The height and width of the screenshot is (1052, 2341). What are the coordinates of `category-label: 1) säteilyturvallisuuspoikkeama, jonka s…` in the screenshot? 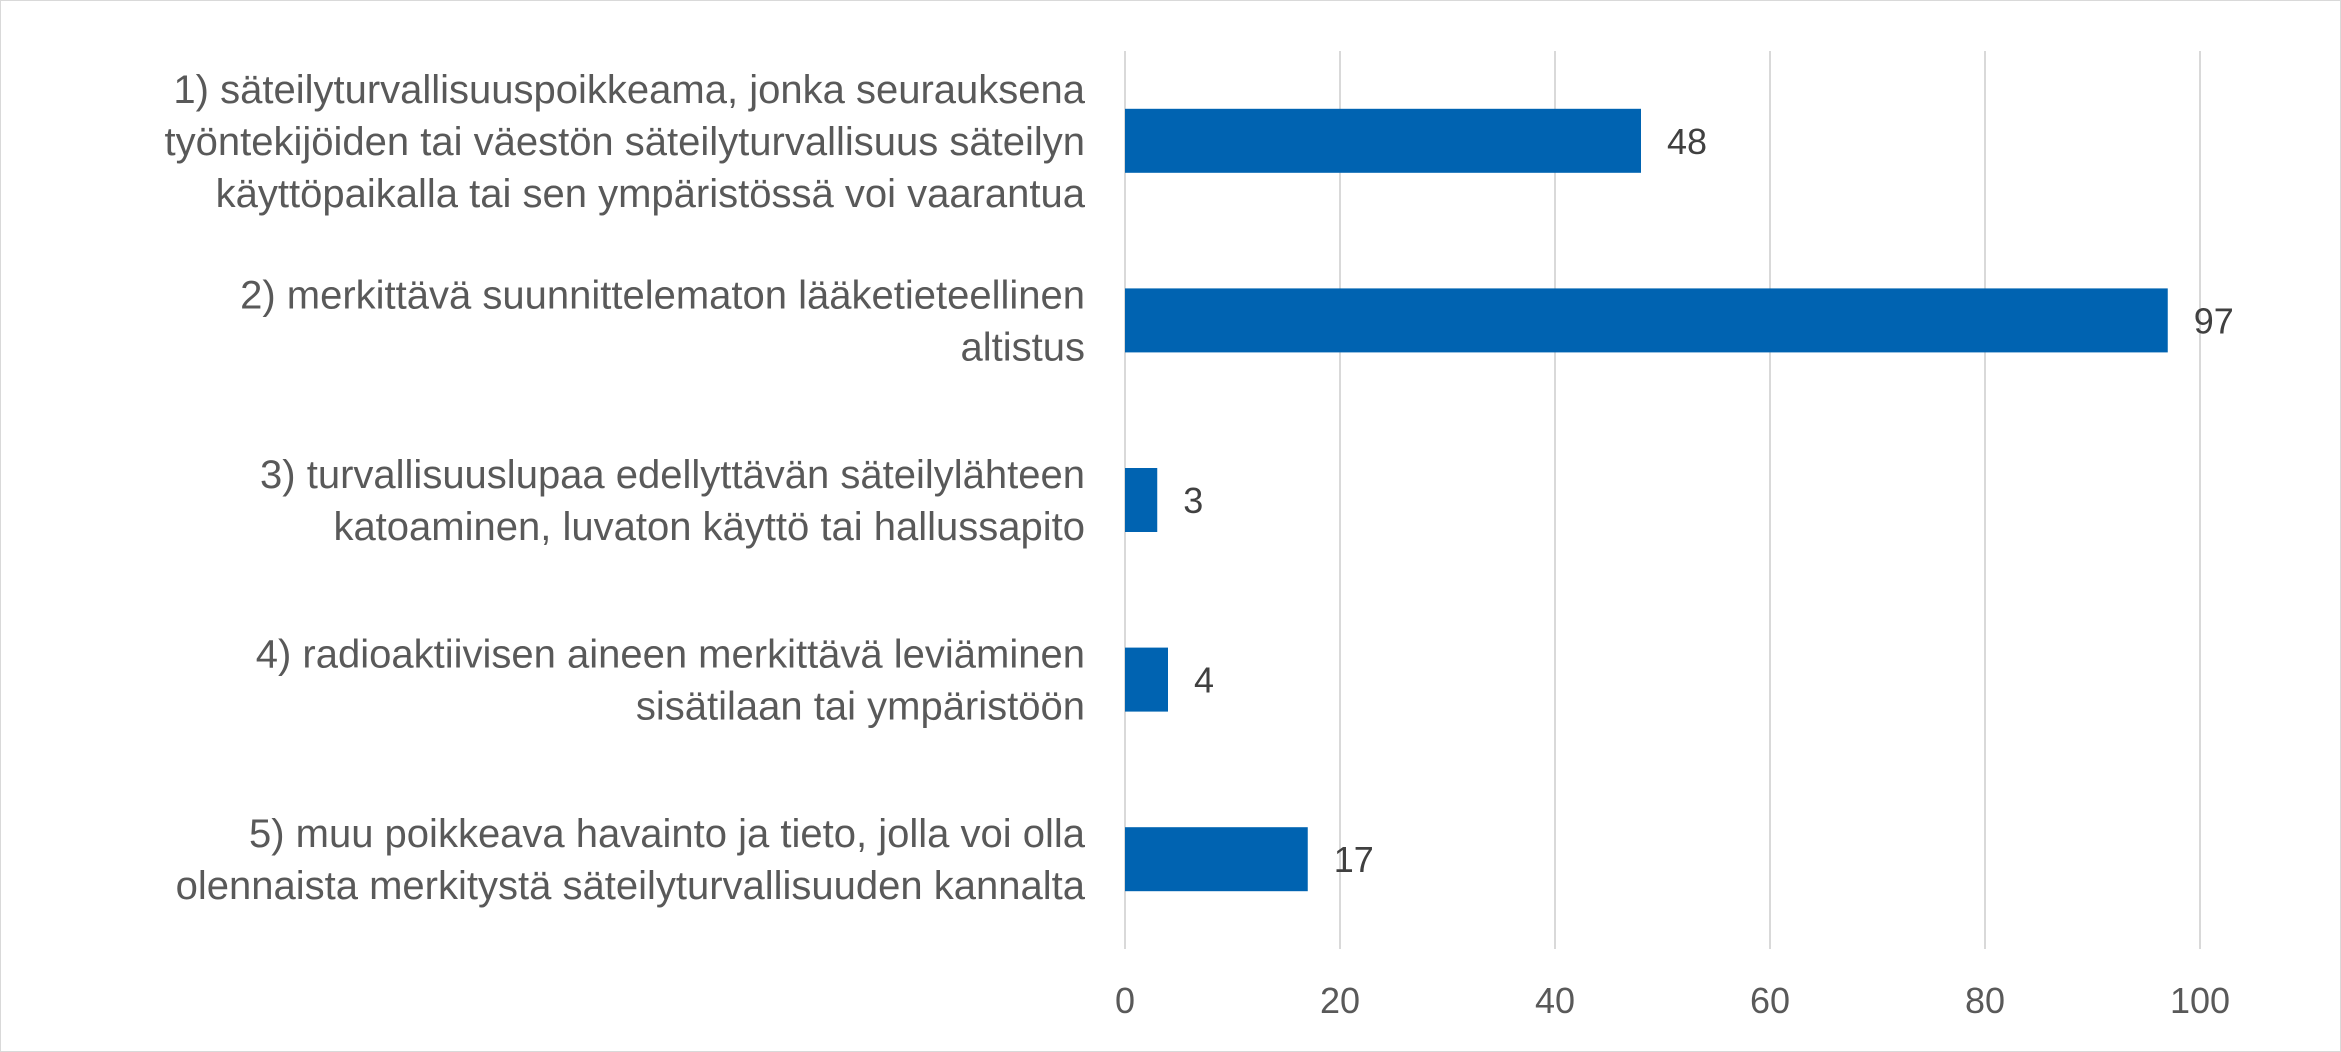 It's located at (625, 142).